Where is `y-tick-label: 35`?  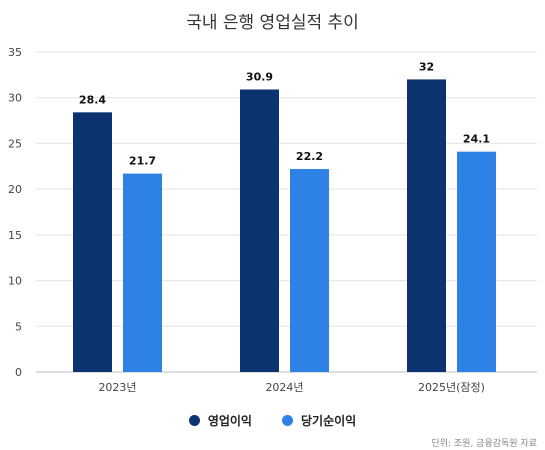 y-tick-label: 35 is located at coordinates (15, 52).